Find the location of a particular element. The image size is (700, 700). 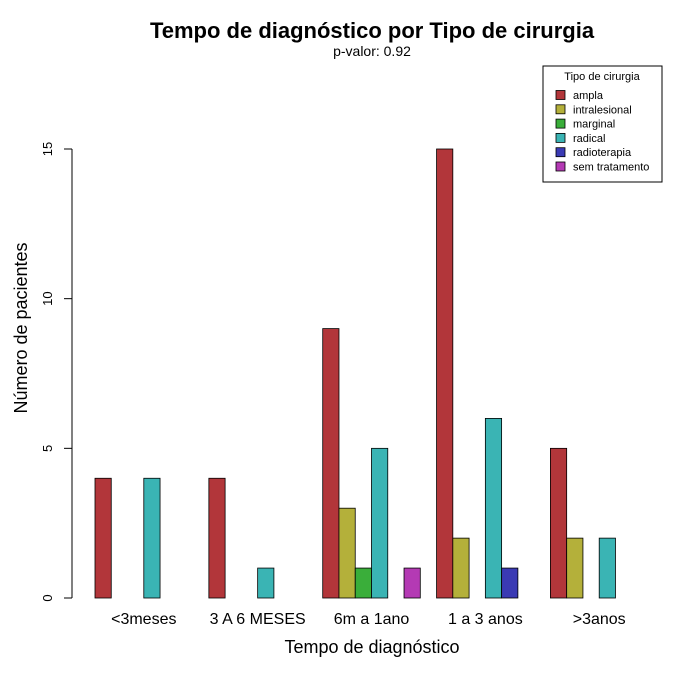

y-tick-label: 15 is located at coordinates (47, 149).